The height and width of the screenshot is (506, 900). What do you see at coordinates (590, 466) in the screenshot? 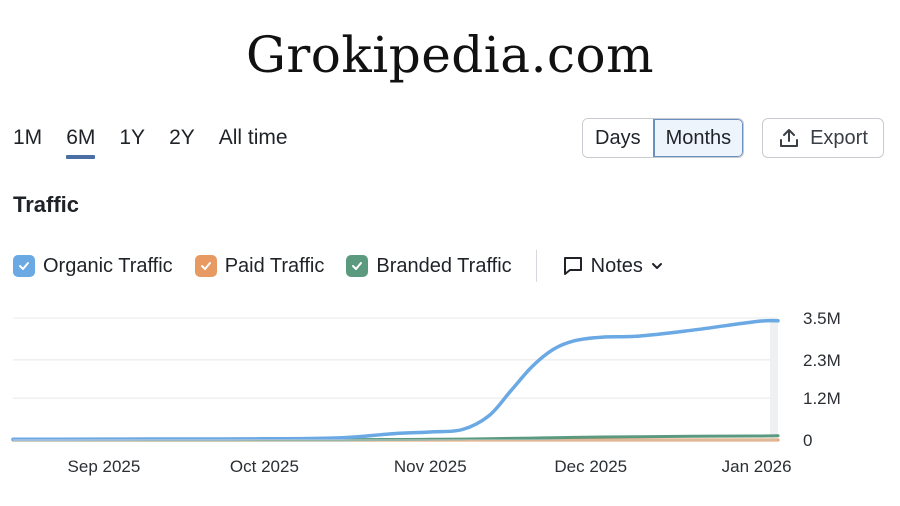
I see `x-tick-label: Dec 2025` at bounding box center [590, 466].